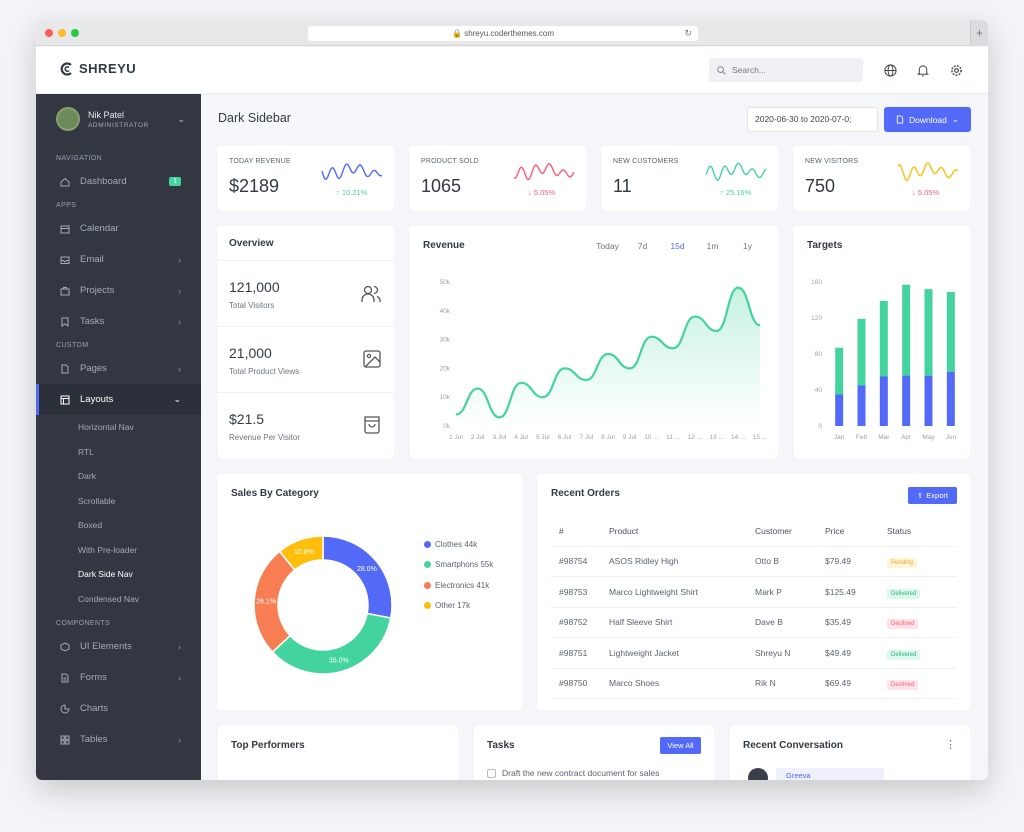 The width and height of the screenshot is (1024, 832). I want to click on x-tick-label: Apr, so click(906, 437).